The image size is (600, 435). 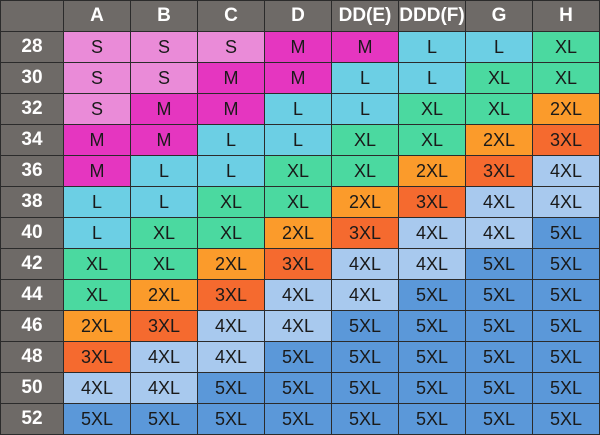 I want to click on table-row: 34 M M L L XL XL 2XL 3XL, so click(x=300, y=140).